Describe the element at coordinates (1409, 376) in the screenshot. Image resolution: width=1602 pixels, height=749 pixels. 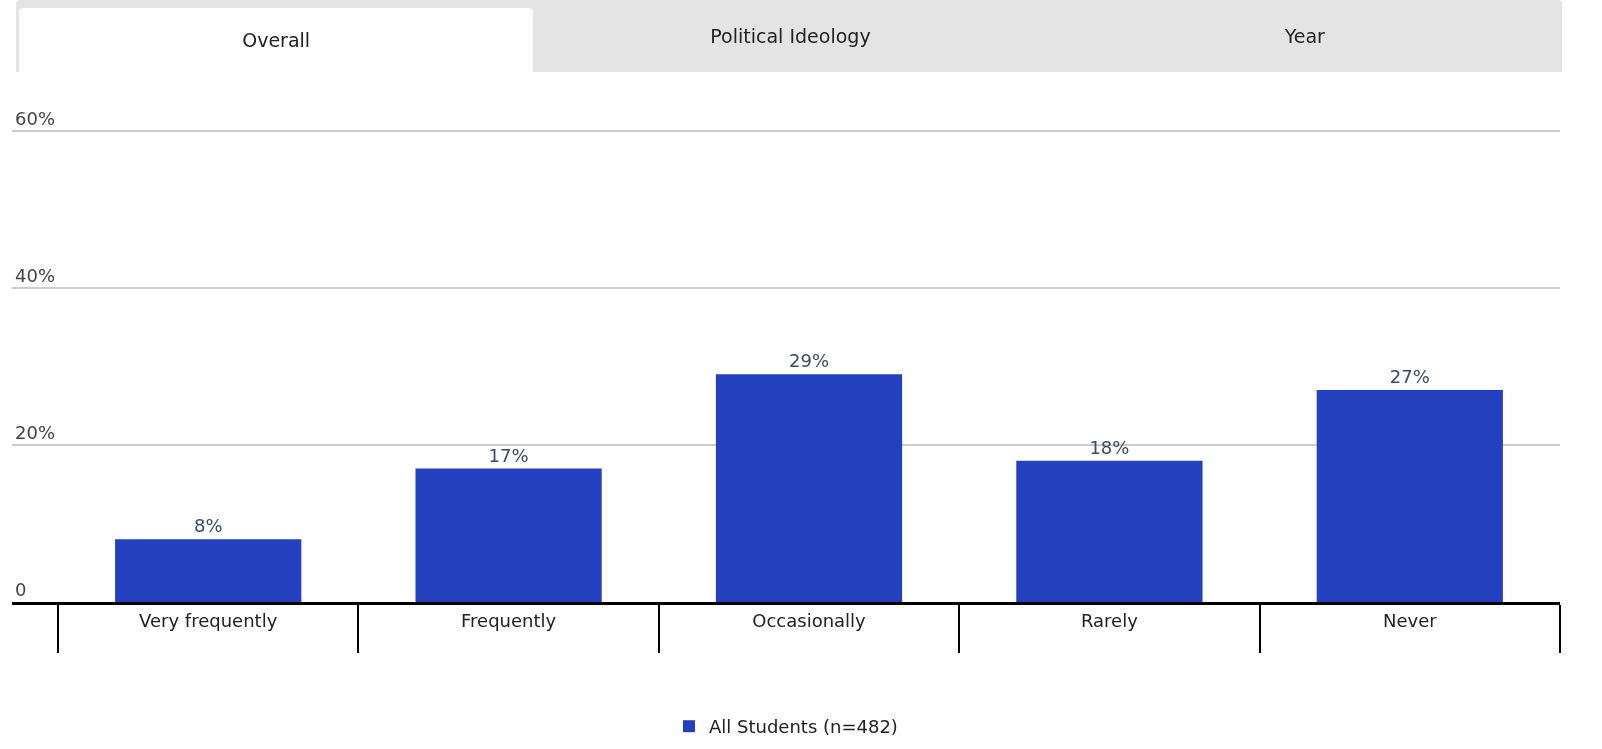
I see `data-label: 27%` at that location.